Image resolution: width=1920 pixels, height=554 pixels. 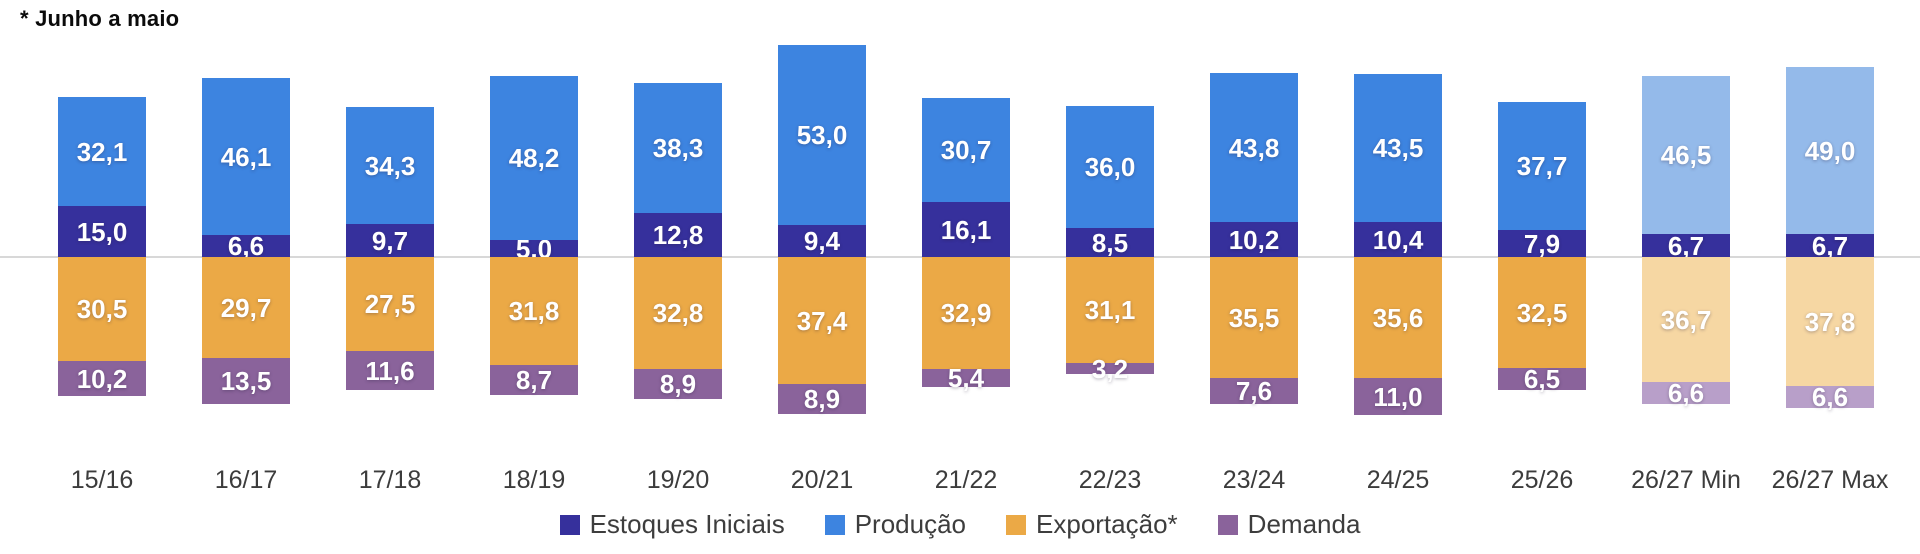 I want to click on bar-column: 9,7 34,3 27,5 11,6 17/18, so click(x=390, y=277).